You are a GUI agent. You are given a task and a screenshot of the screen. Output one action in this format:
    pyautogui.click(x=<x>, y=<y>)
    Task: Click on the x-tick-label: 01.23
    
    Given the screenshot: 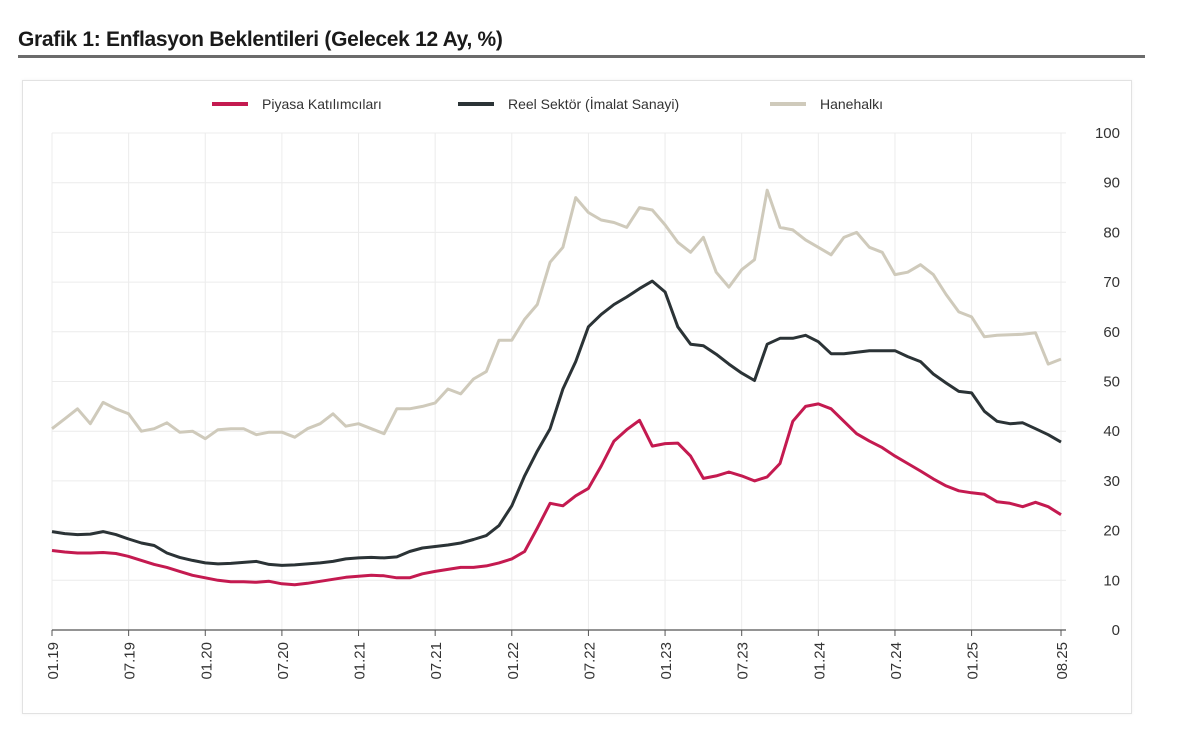 What is the action you would take?
    pyautogui.click(x=666, y=661)
    